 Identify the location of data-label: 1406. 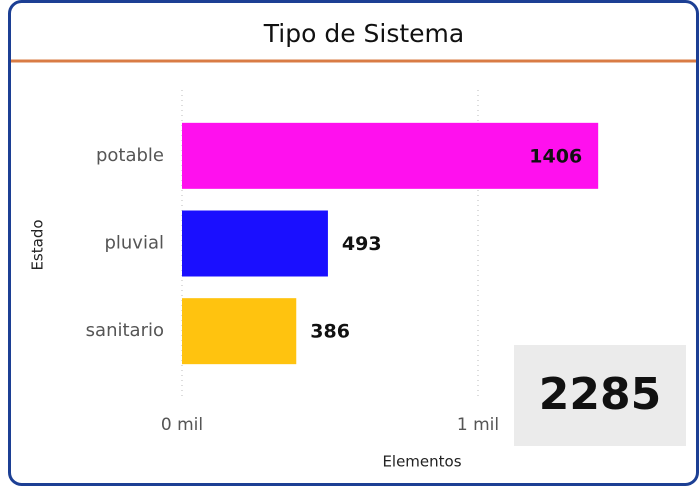
(555, 156).